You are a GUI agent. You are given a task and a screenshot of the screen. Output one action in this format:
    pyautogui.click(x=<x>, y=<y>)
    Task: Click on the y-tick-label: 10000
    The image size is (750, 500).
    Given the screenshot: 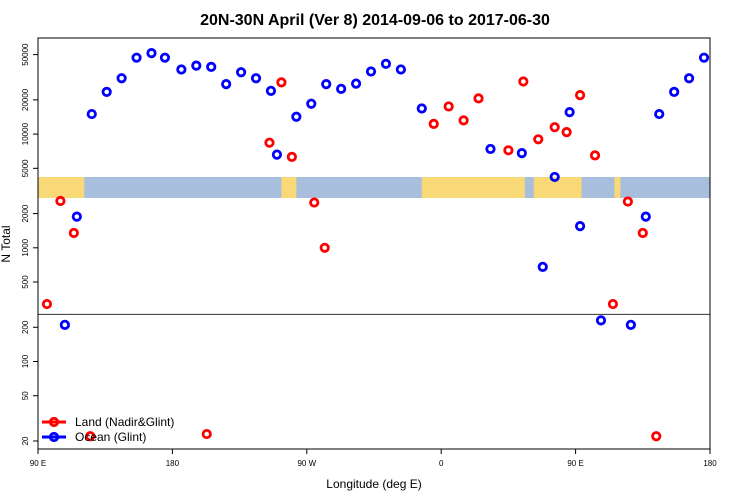 What is the action you would take?
    pyautogui.click(x=25, y=133)
    